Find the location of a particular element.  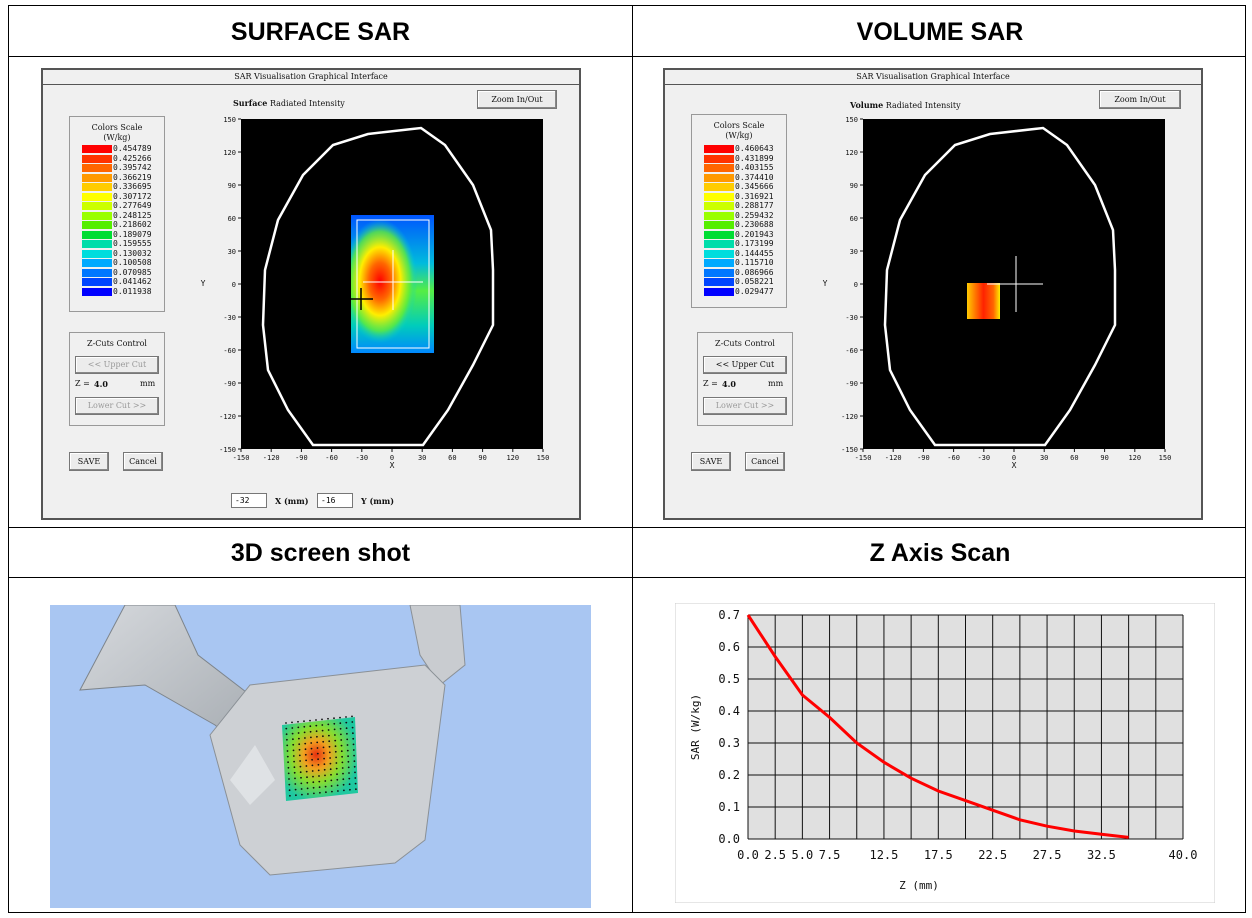

chart-x-label: Z (mm) is located at coordinates (919, 885).